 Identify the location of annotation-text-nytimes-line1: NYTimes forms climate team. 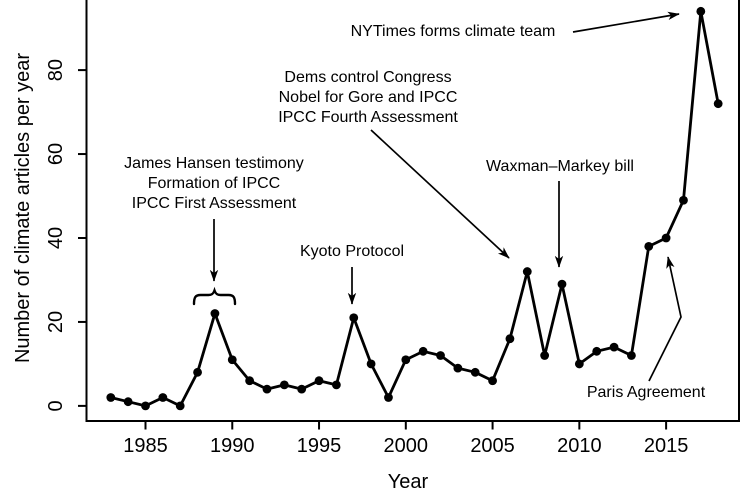
(453, 31).